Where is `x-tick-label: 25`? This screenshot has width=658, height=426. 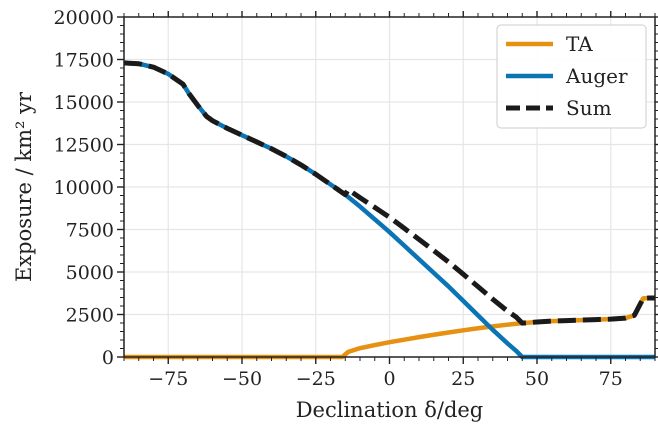 x-tick-label: 25 is located at coordinates (463, 379).